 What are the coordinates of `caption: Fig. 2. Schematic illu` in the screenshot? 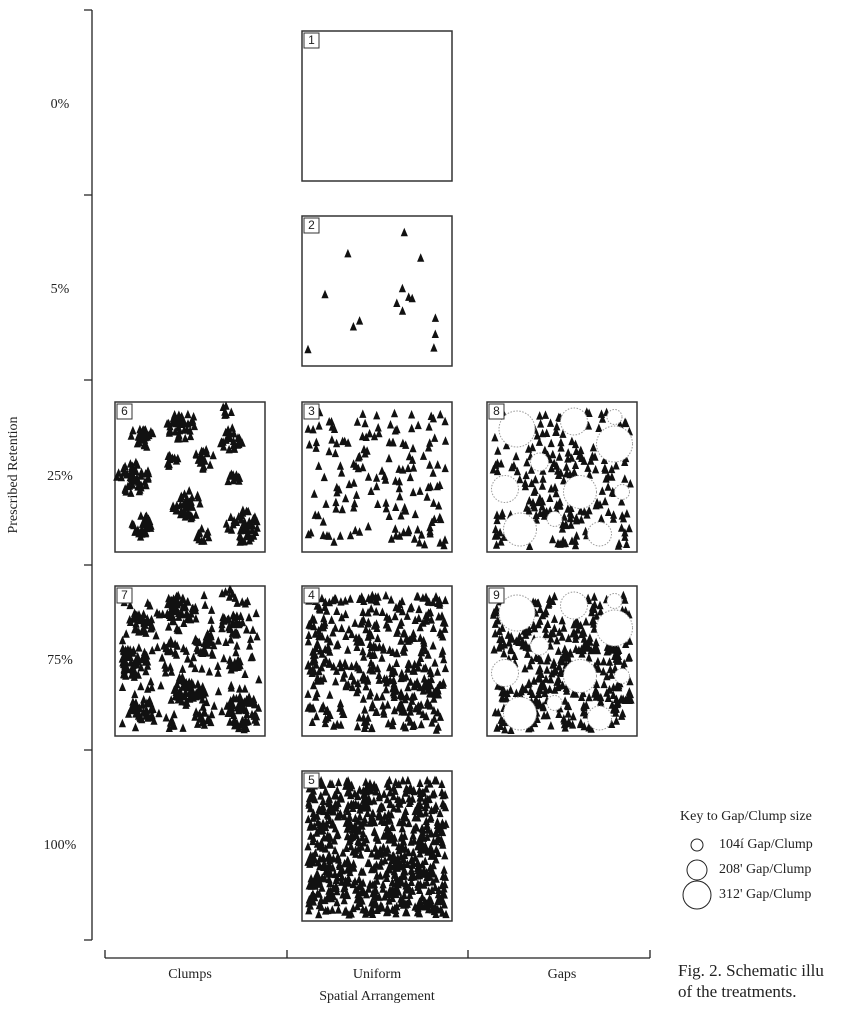 It's located at (751, 970).